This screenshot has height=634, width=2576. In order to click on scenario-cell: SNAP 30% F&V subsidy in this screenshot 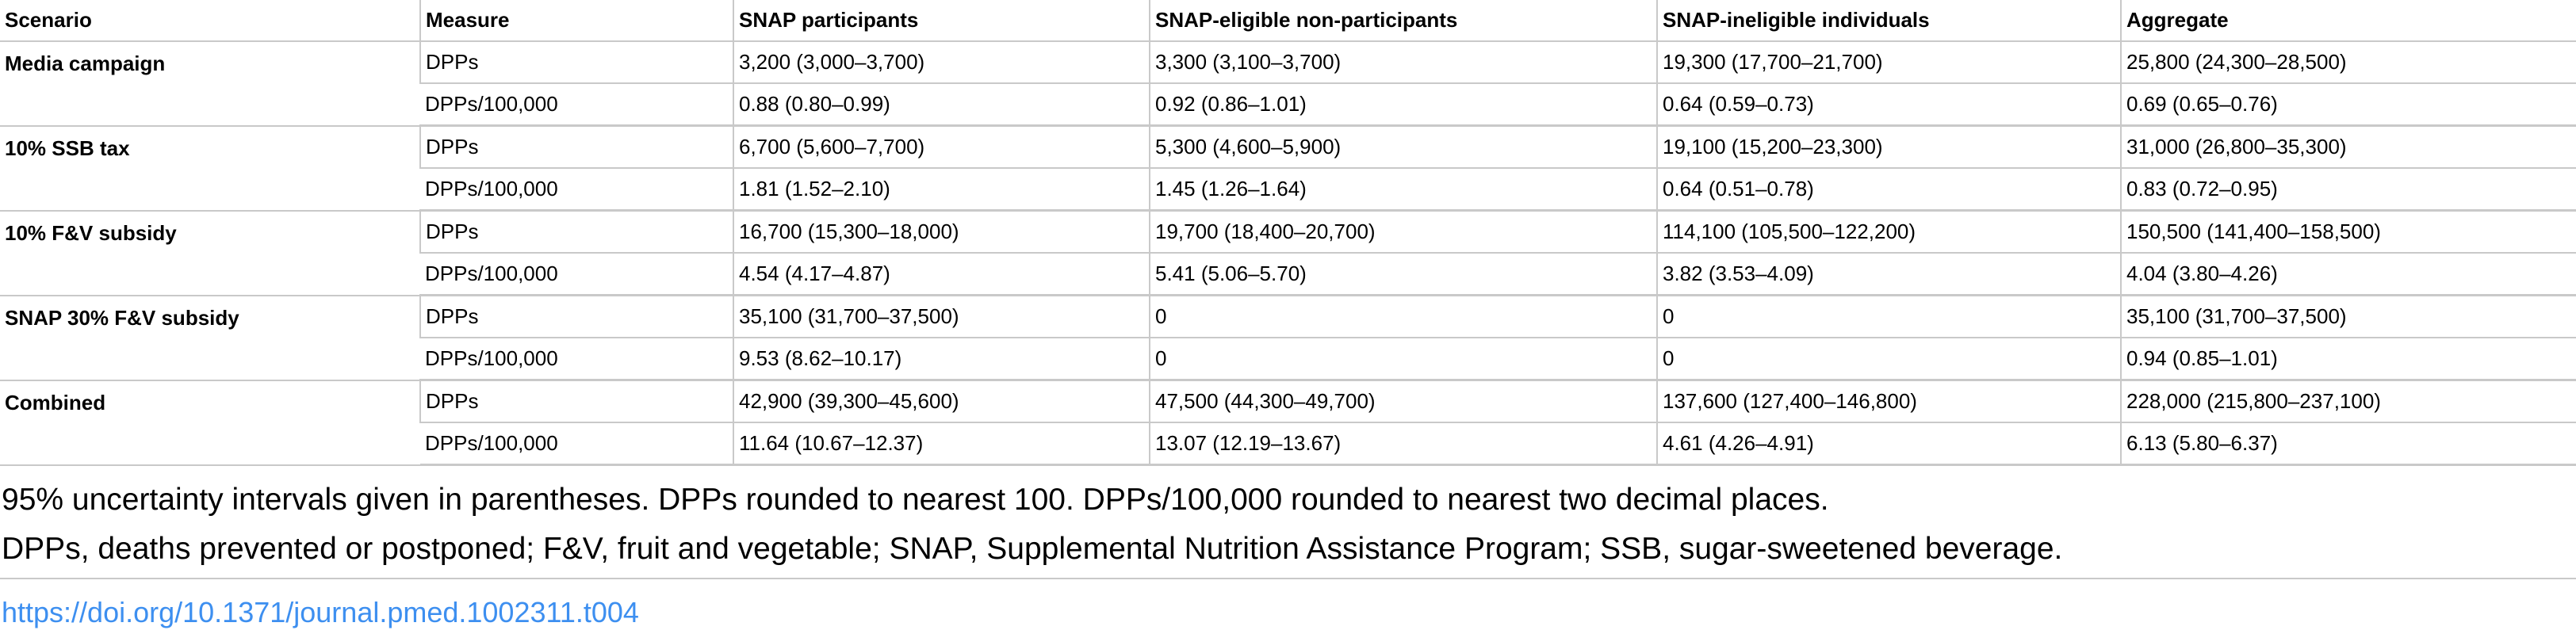, I will do `click(210, 338)`.